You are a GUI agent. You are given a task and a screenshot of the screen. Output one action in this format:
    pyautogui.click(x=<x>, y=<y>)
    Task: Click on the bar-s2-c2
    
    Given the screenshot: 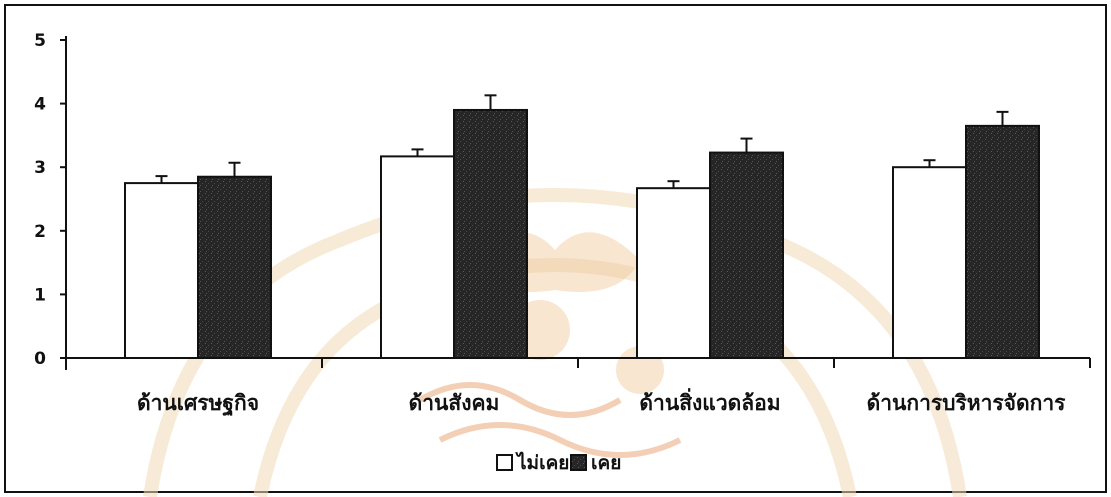 What is the action you would take?
    pyautogui.click(x=490, y=233)
    